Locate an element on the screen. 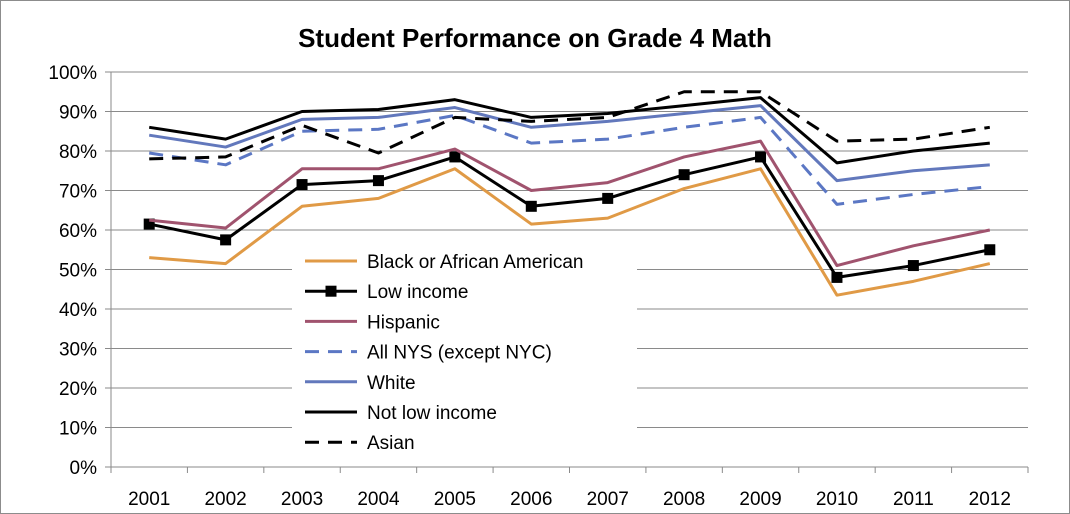  y-tick-label: 100% is located at coordinates (72, 73).